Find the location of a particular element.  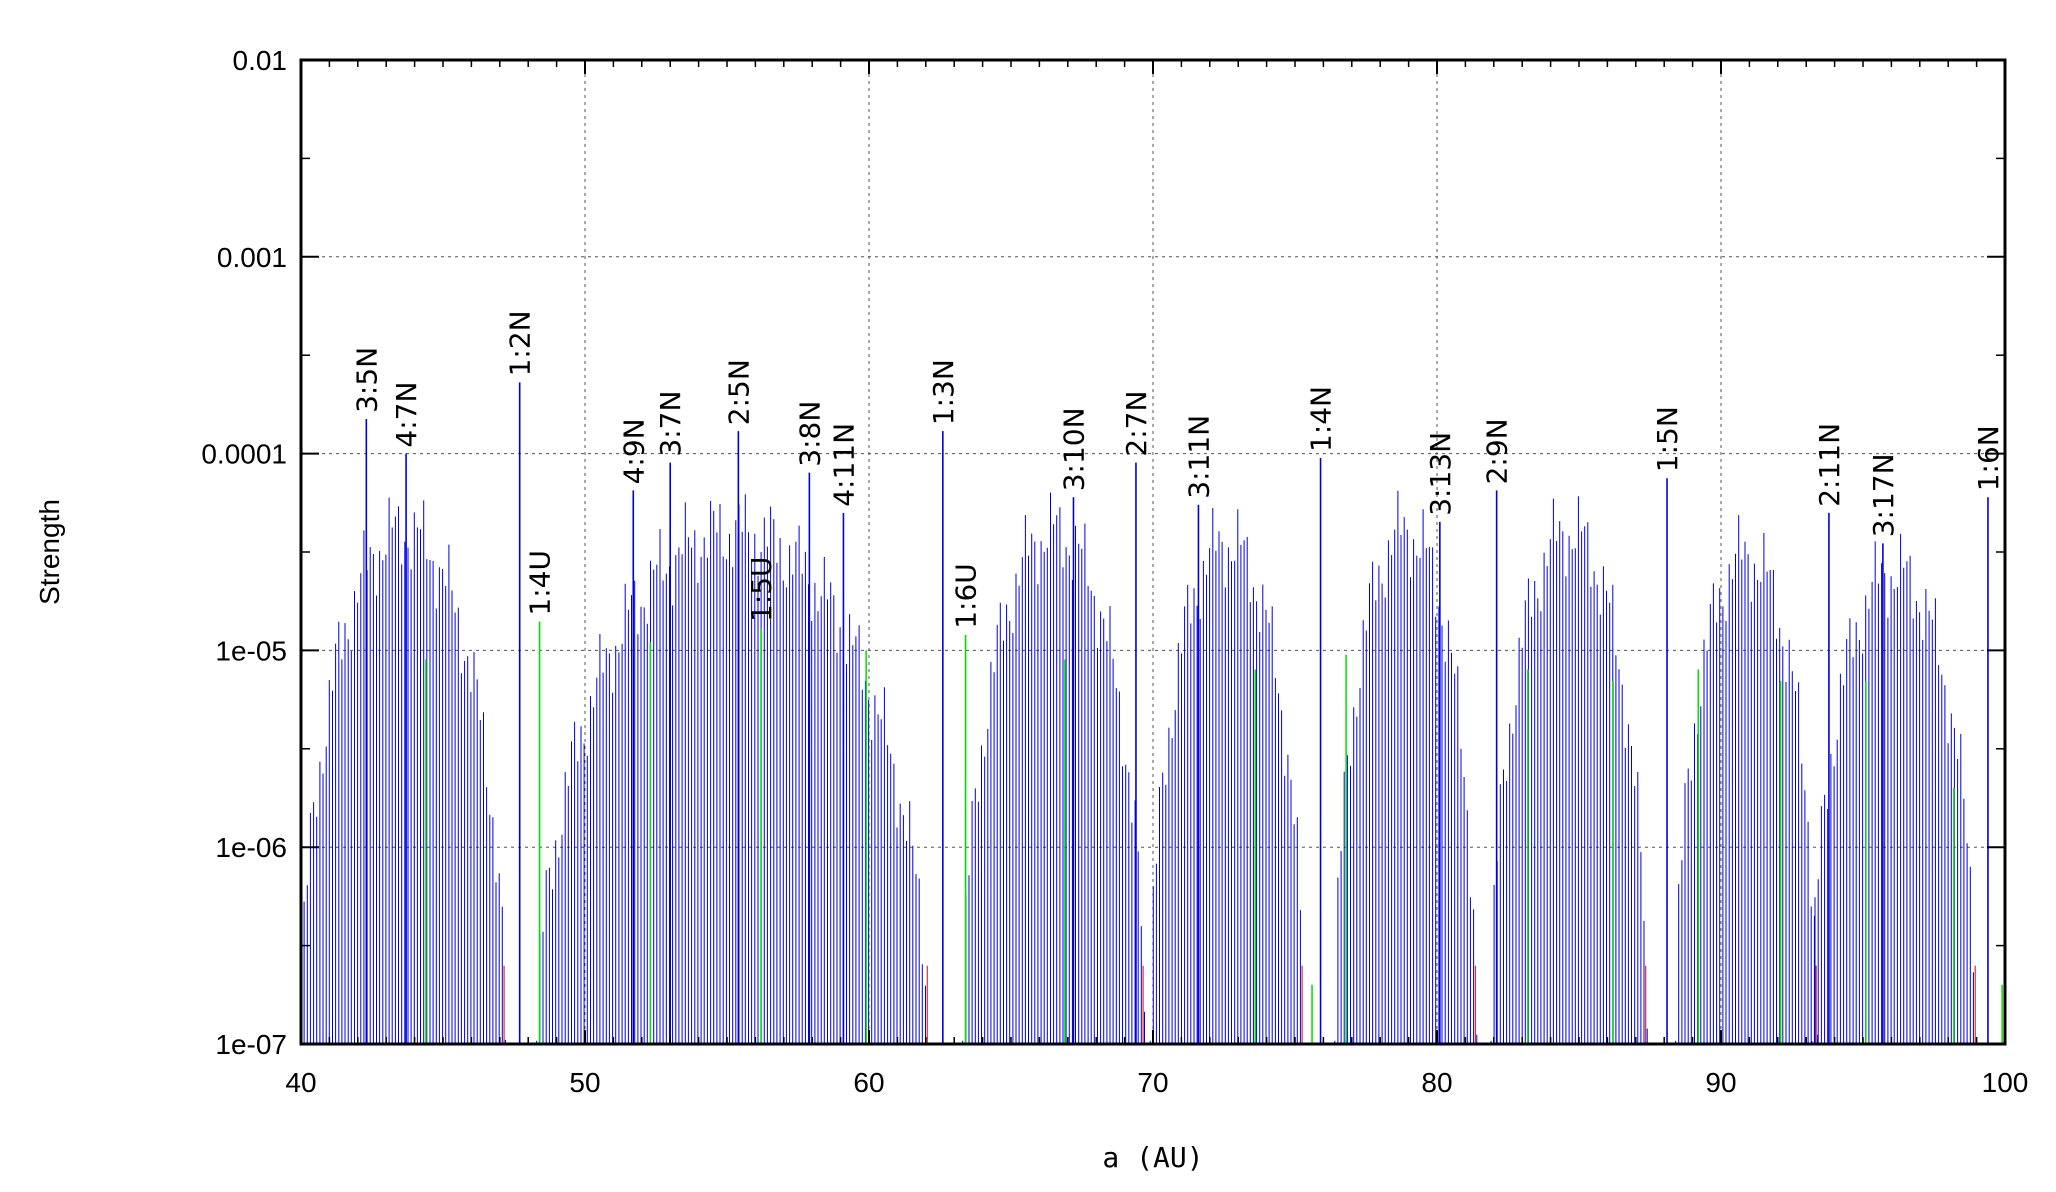

x-tick-label: 80 is located at coordinates (1436, 1082).